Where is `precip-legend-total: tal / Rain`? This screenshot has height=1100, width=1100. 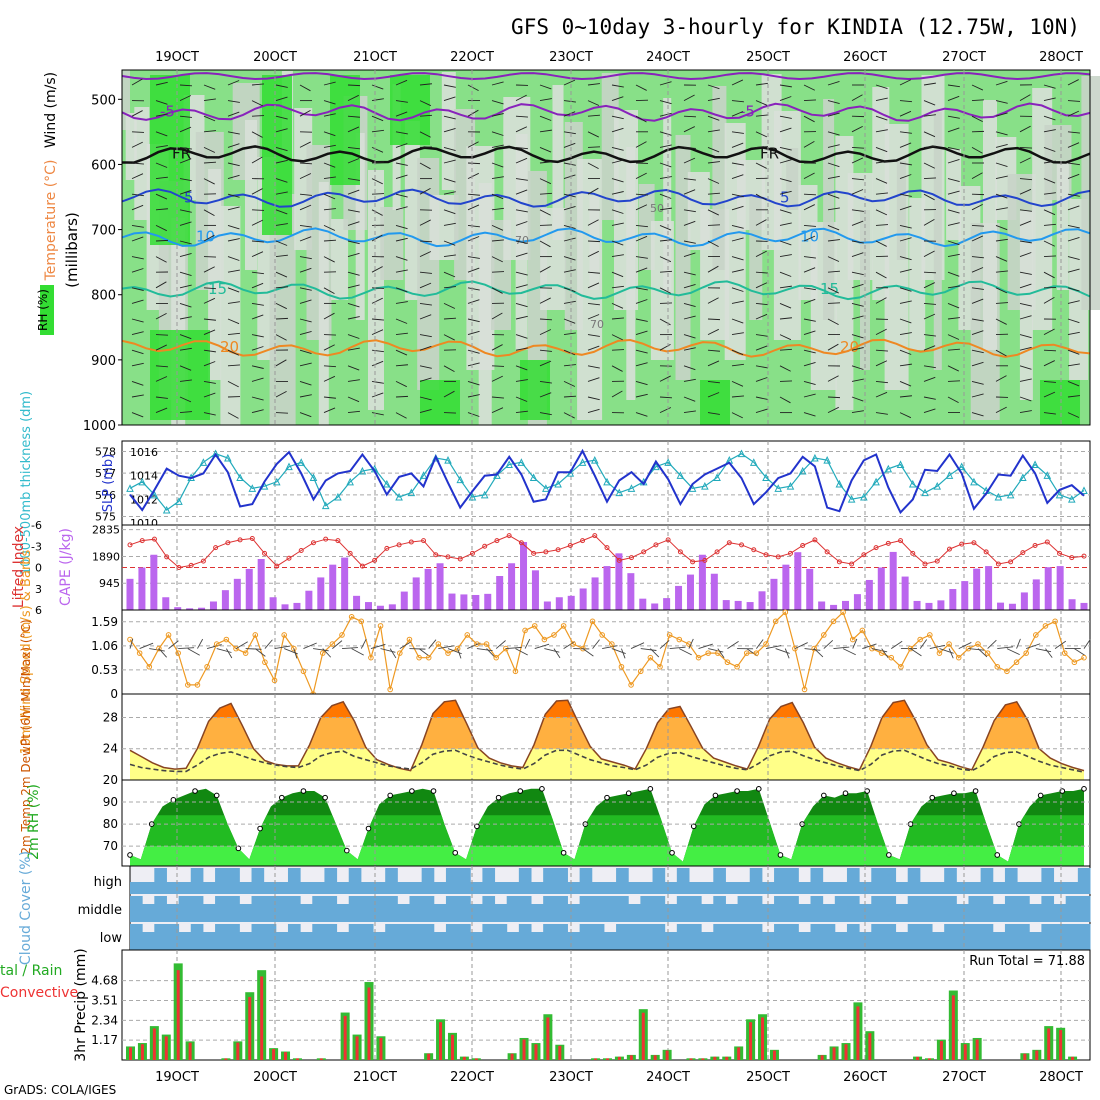
precip-legend-total: tal / Rain is located at coordinates (31, 971).